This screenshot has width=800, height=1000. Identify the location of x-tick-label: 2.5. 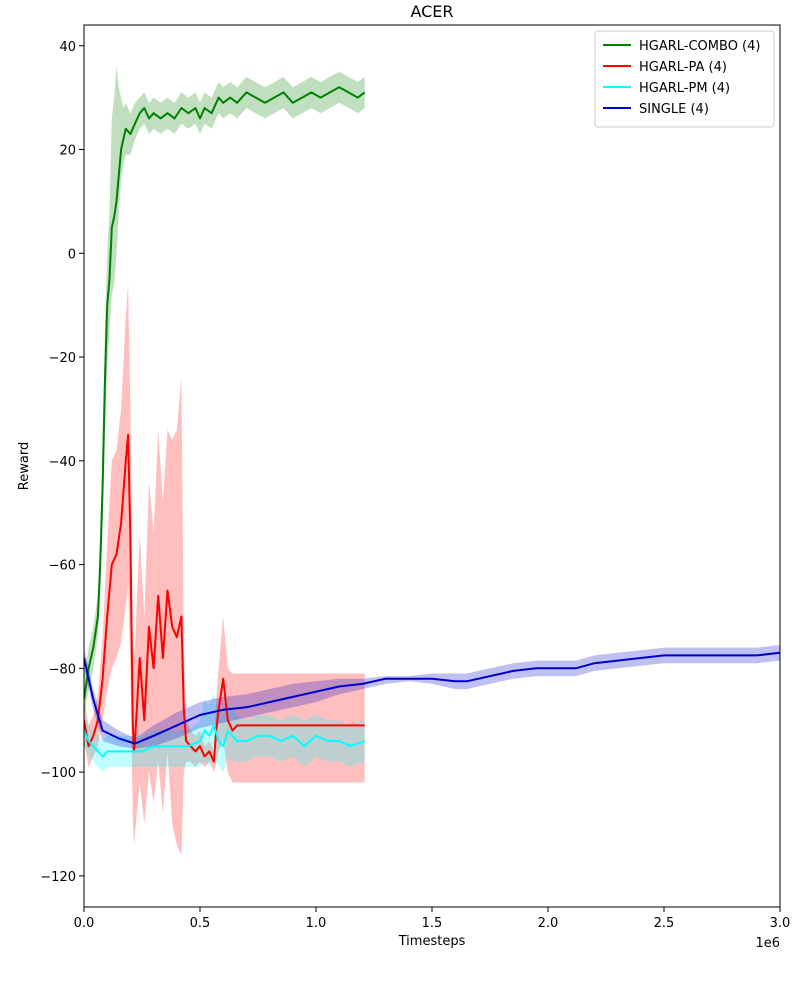
(664, 923).